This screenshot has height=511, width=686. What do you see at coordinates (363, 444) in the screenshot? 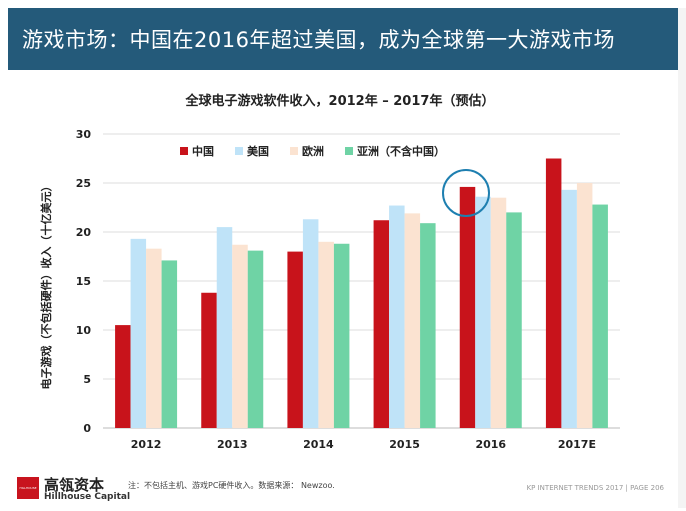
I see `x-axis-ticks: 2012 2013 2014 2015 2016 2017E` at bounding box center [363, 444].